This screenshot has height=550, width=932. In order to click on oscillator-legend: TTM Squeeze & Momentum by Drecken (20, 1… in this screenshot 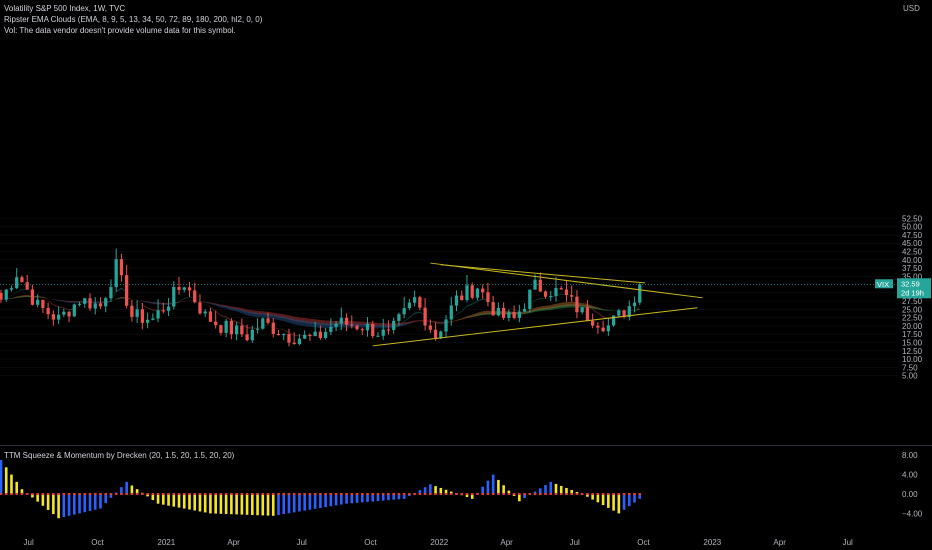, I will do `click(119, 455)`.